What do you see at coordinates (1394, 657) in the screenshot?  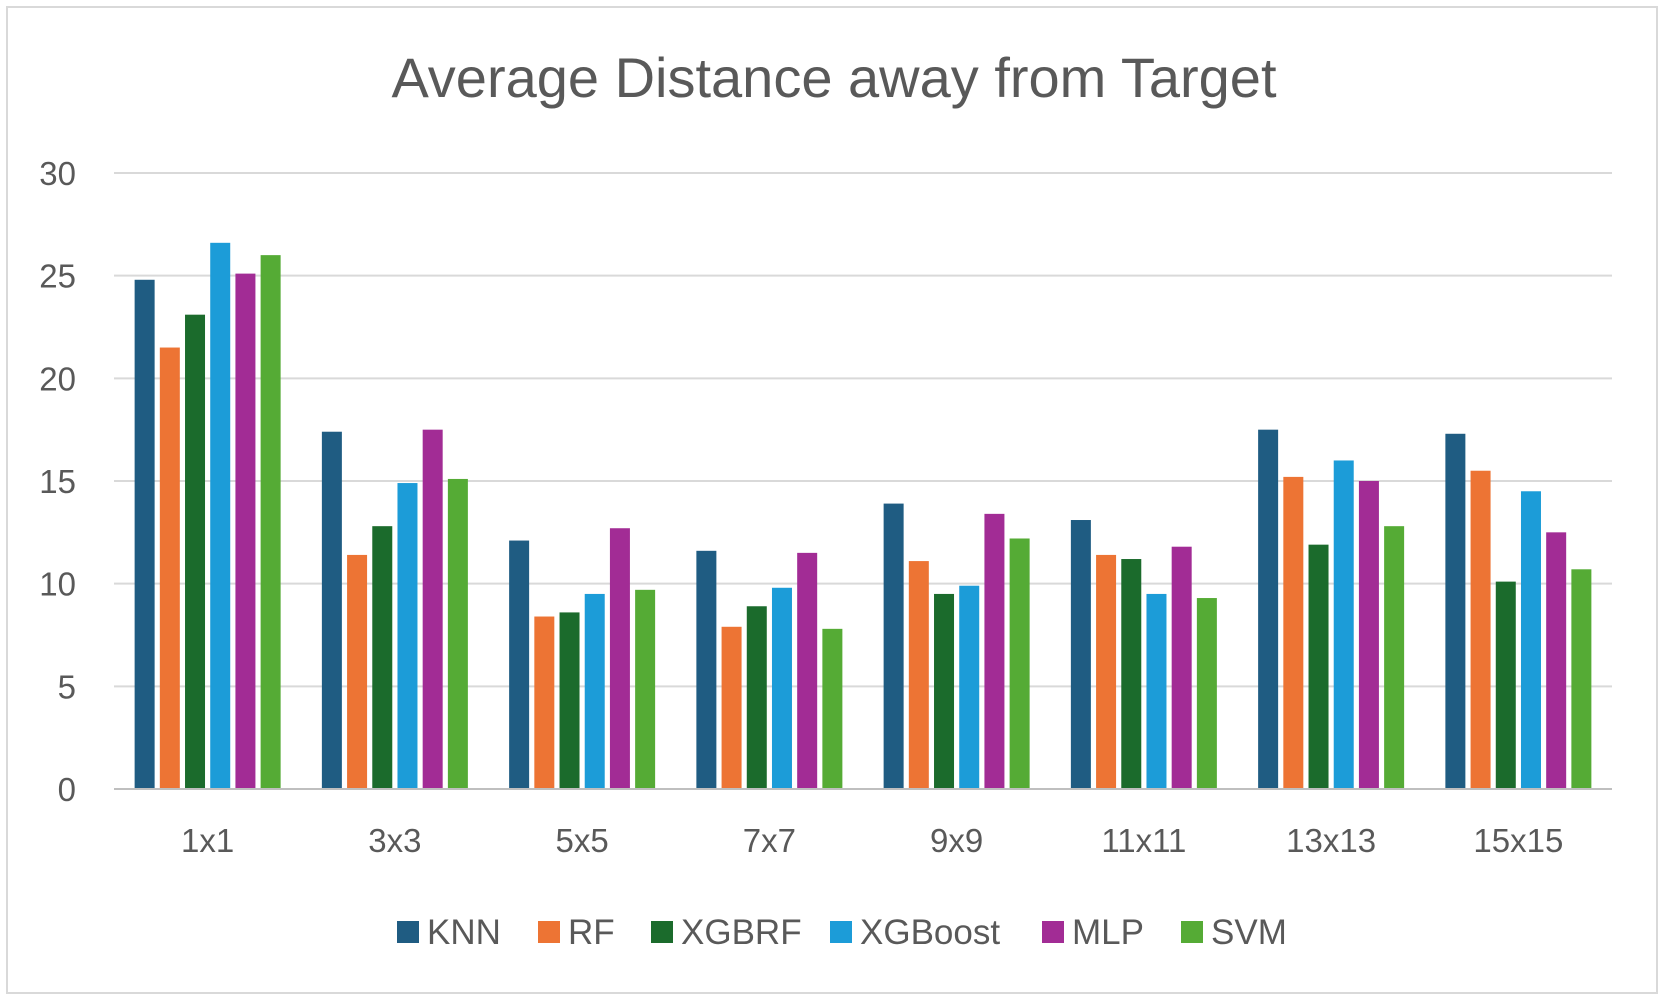 I see `bar-svm-13x13` at bounding box center [1394, 657].